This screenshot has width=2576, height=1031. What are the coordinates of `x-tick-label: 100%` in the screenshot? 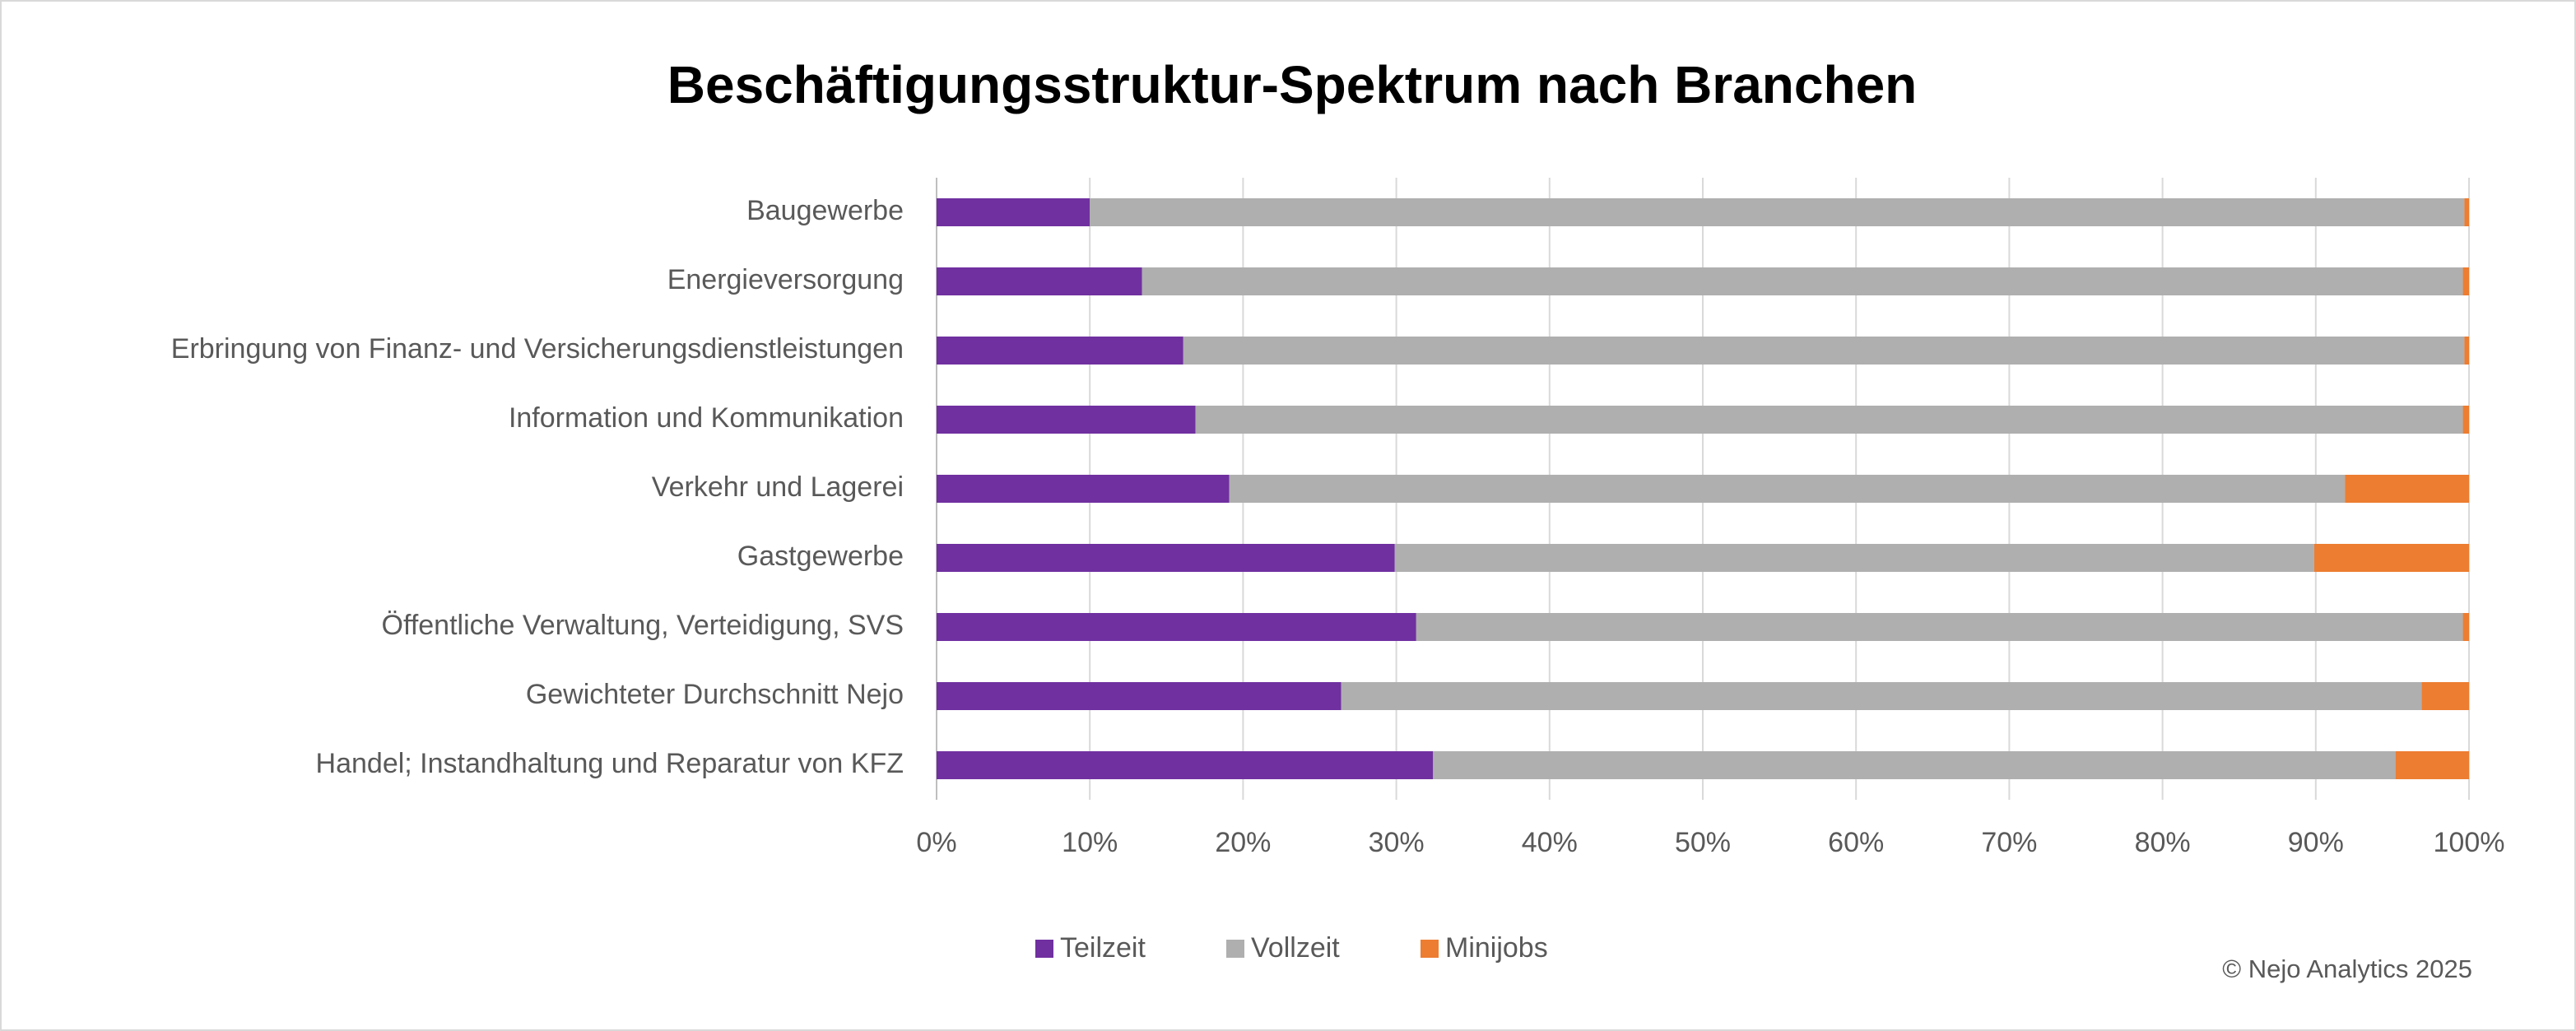 It's located at (2469, 842).